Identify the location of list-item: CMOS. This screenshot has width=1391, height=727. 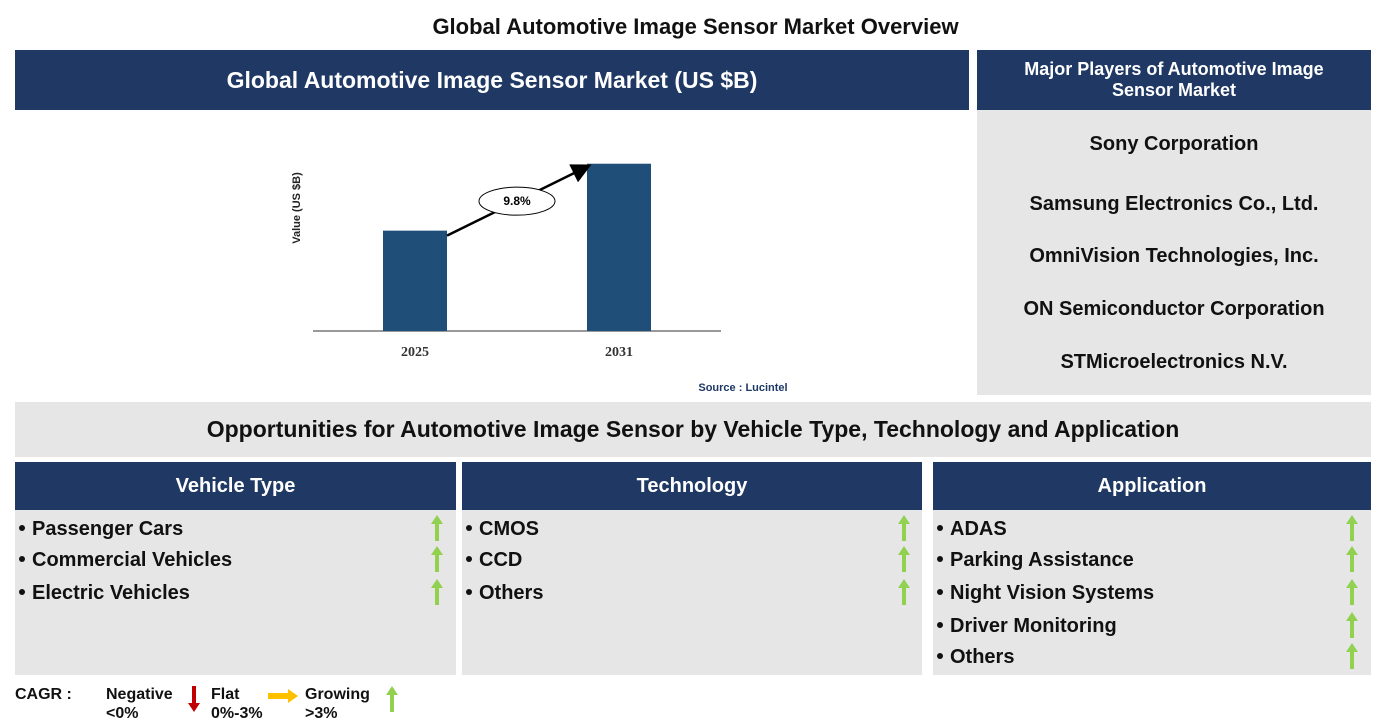
(500, 529).